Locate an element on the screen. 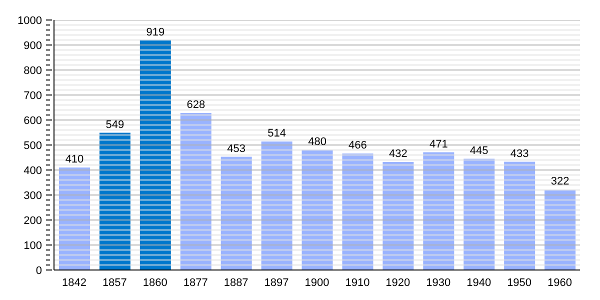 This screenshot has height=300, width=600. data-label: 433 is located at coordinates (519, 154).